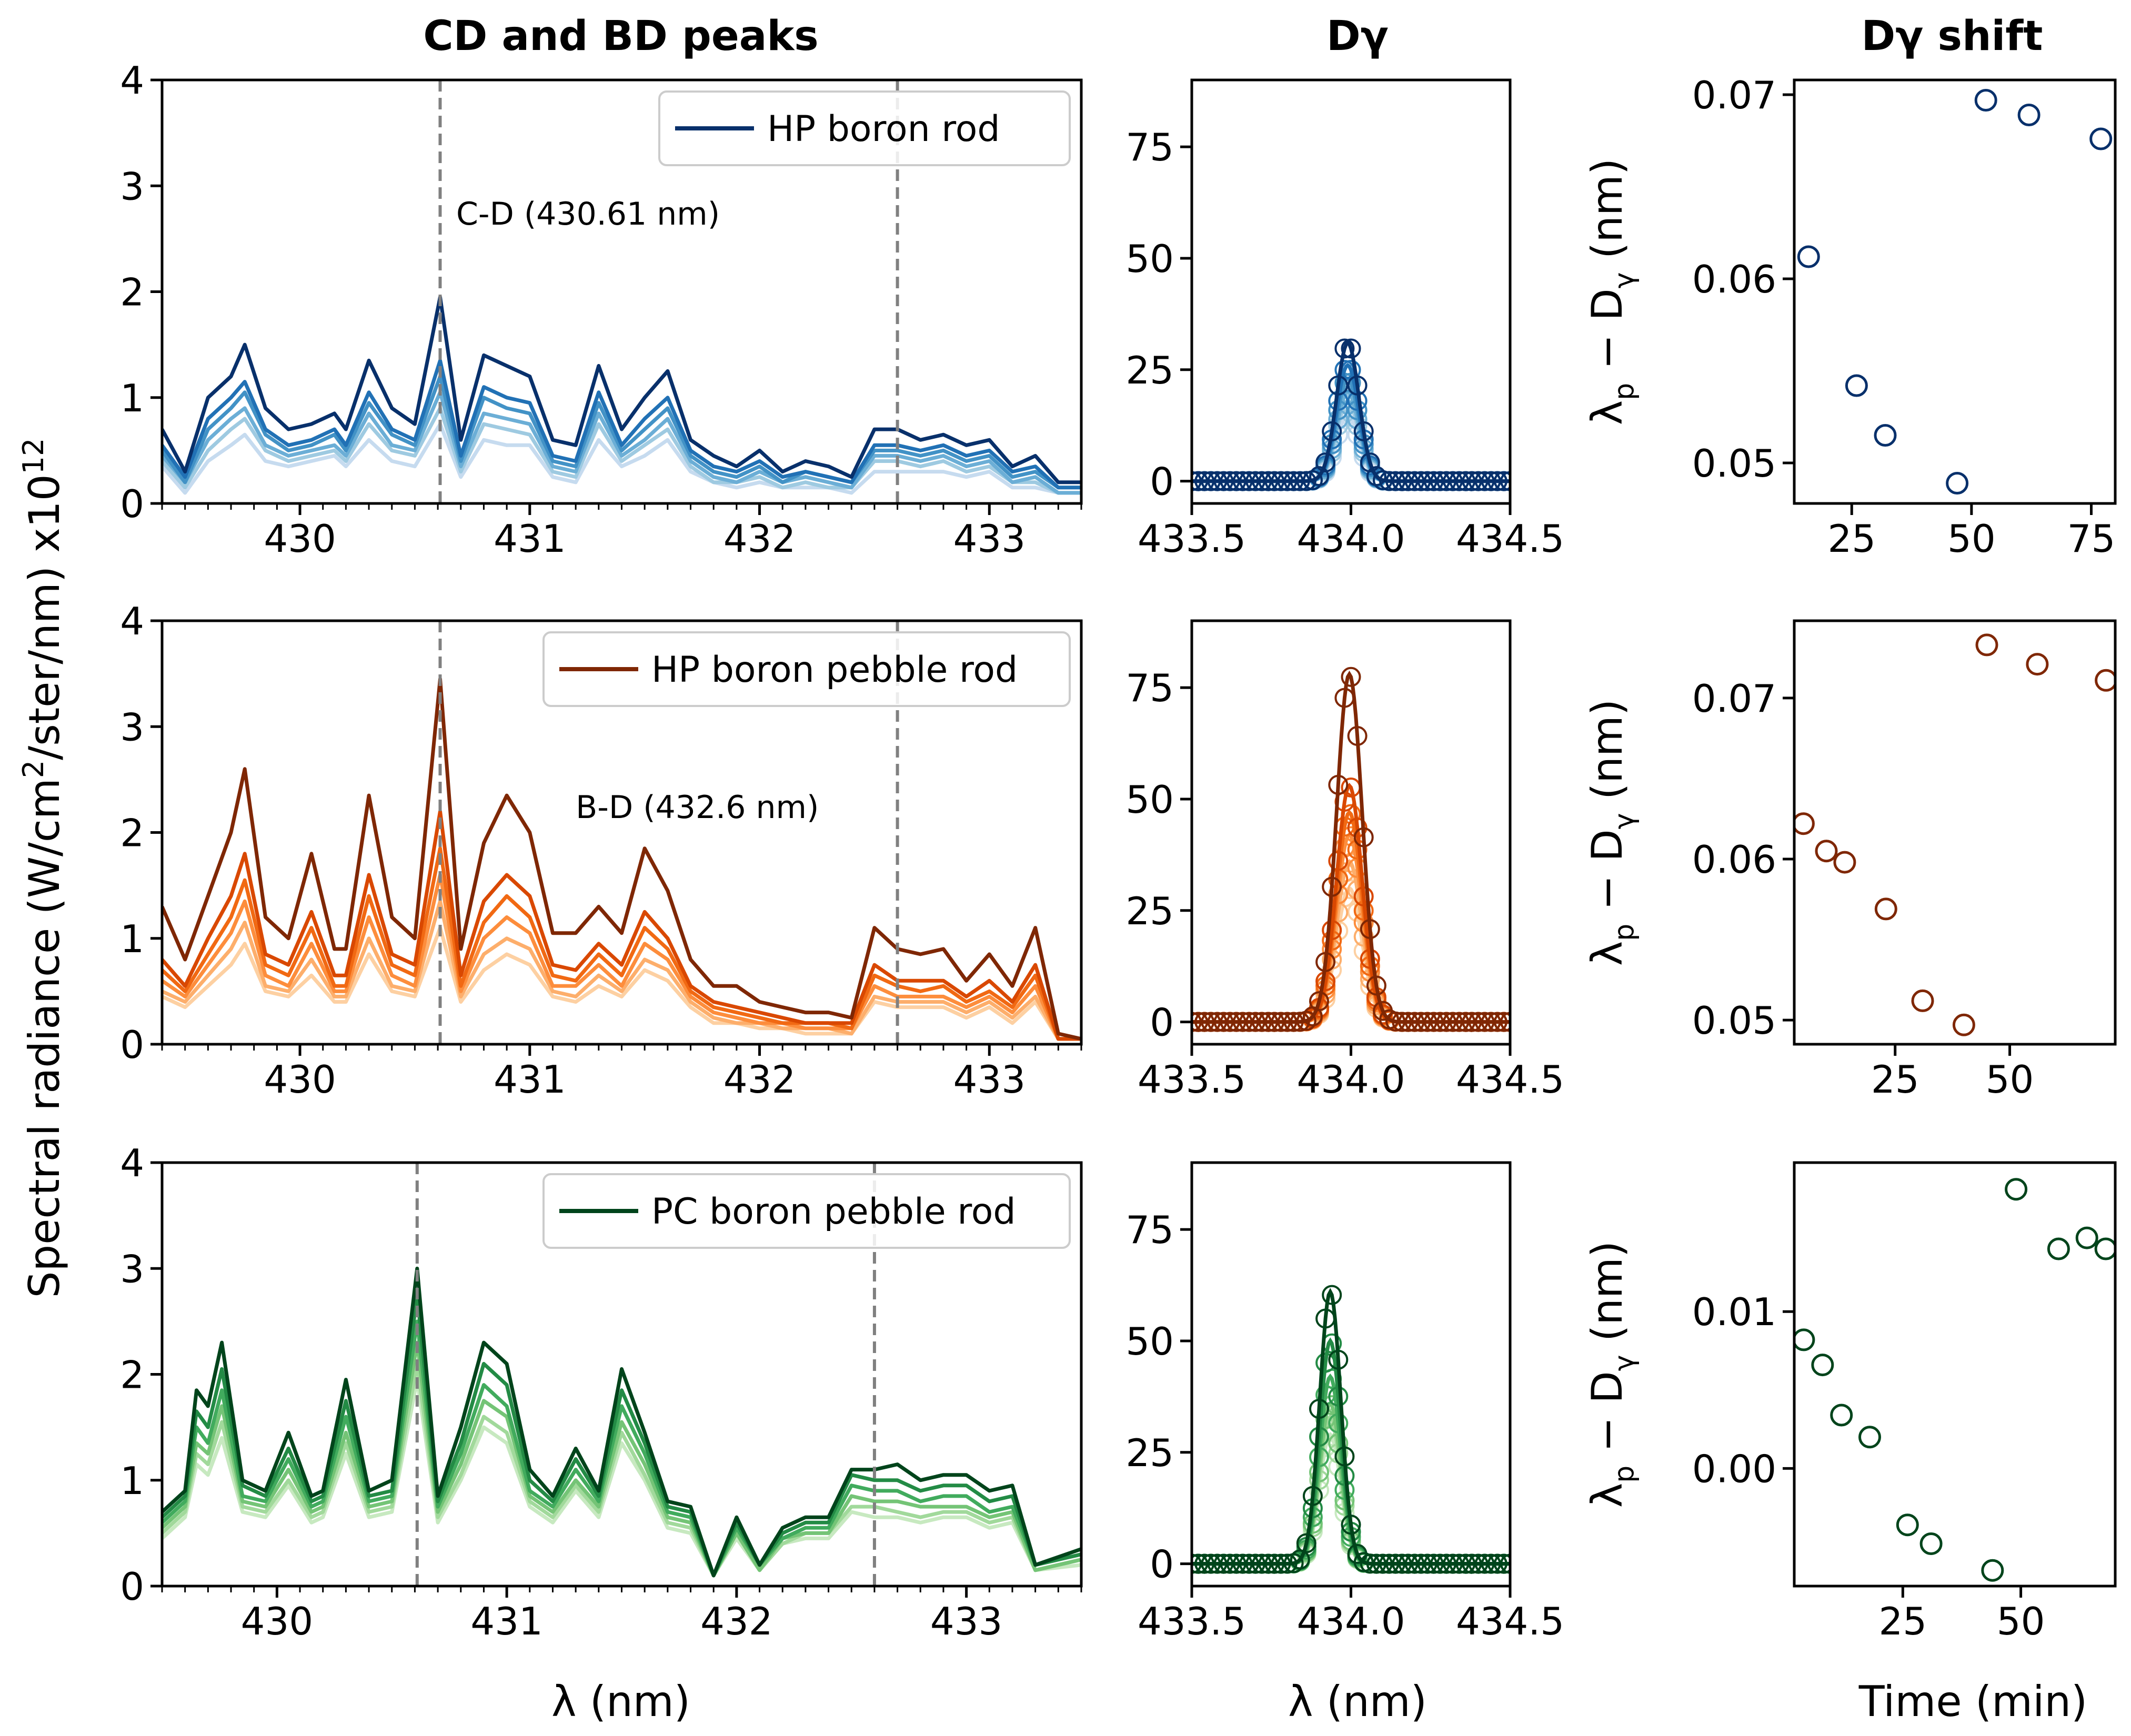  What do you see at coordinates (736, 1621) in the screenshot?
I see `x-tick-label: 432` at bounding box center [736, 1621].